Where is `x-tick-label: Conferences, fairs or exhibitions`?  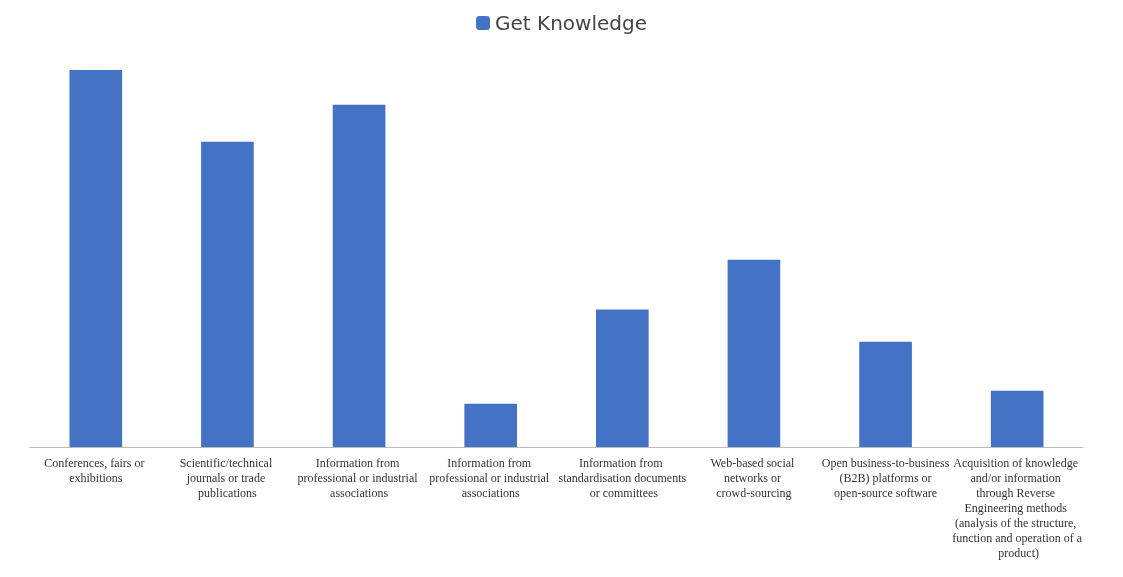 x-tick-label: Conferences, fairs or exhibitions is located at coordinates (96, 470).